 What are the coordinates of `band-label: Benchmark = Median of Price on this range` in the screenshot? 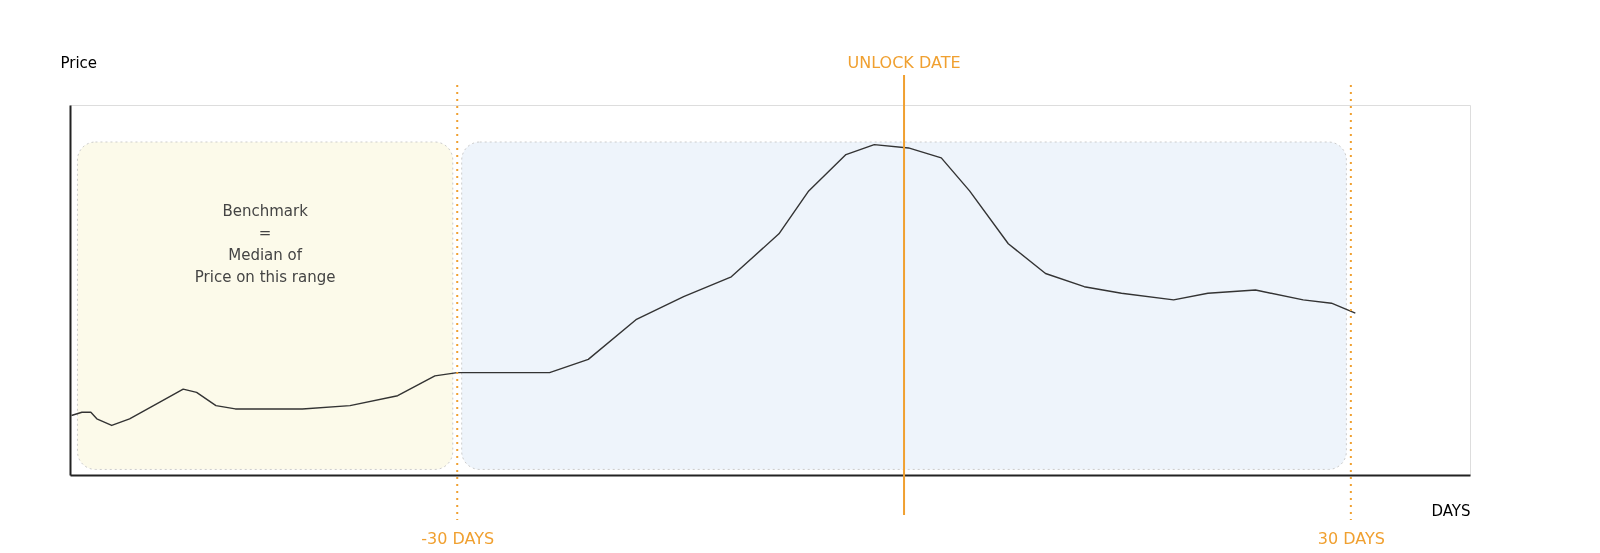 It's located at (265, 244).